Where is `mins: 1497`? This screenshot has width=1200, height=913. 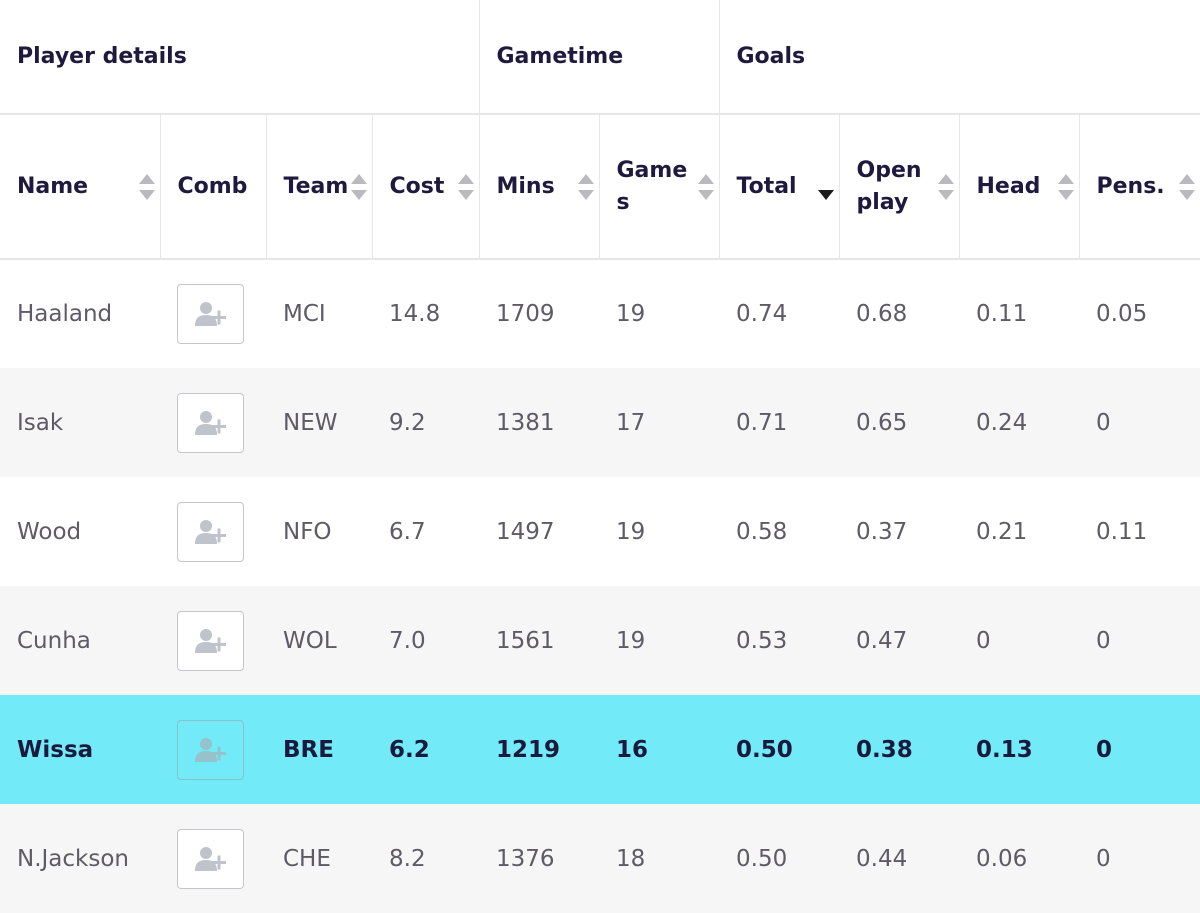
mins: 1497 is located at coordinates (525, 531).